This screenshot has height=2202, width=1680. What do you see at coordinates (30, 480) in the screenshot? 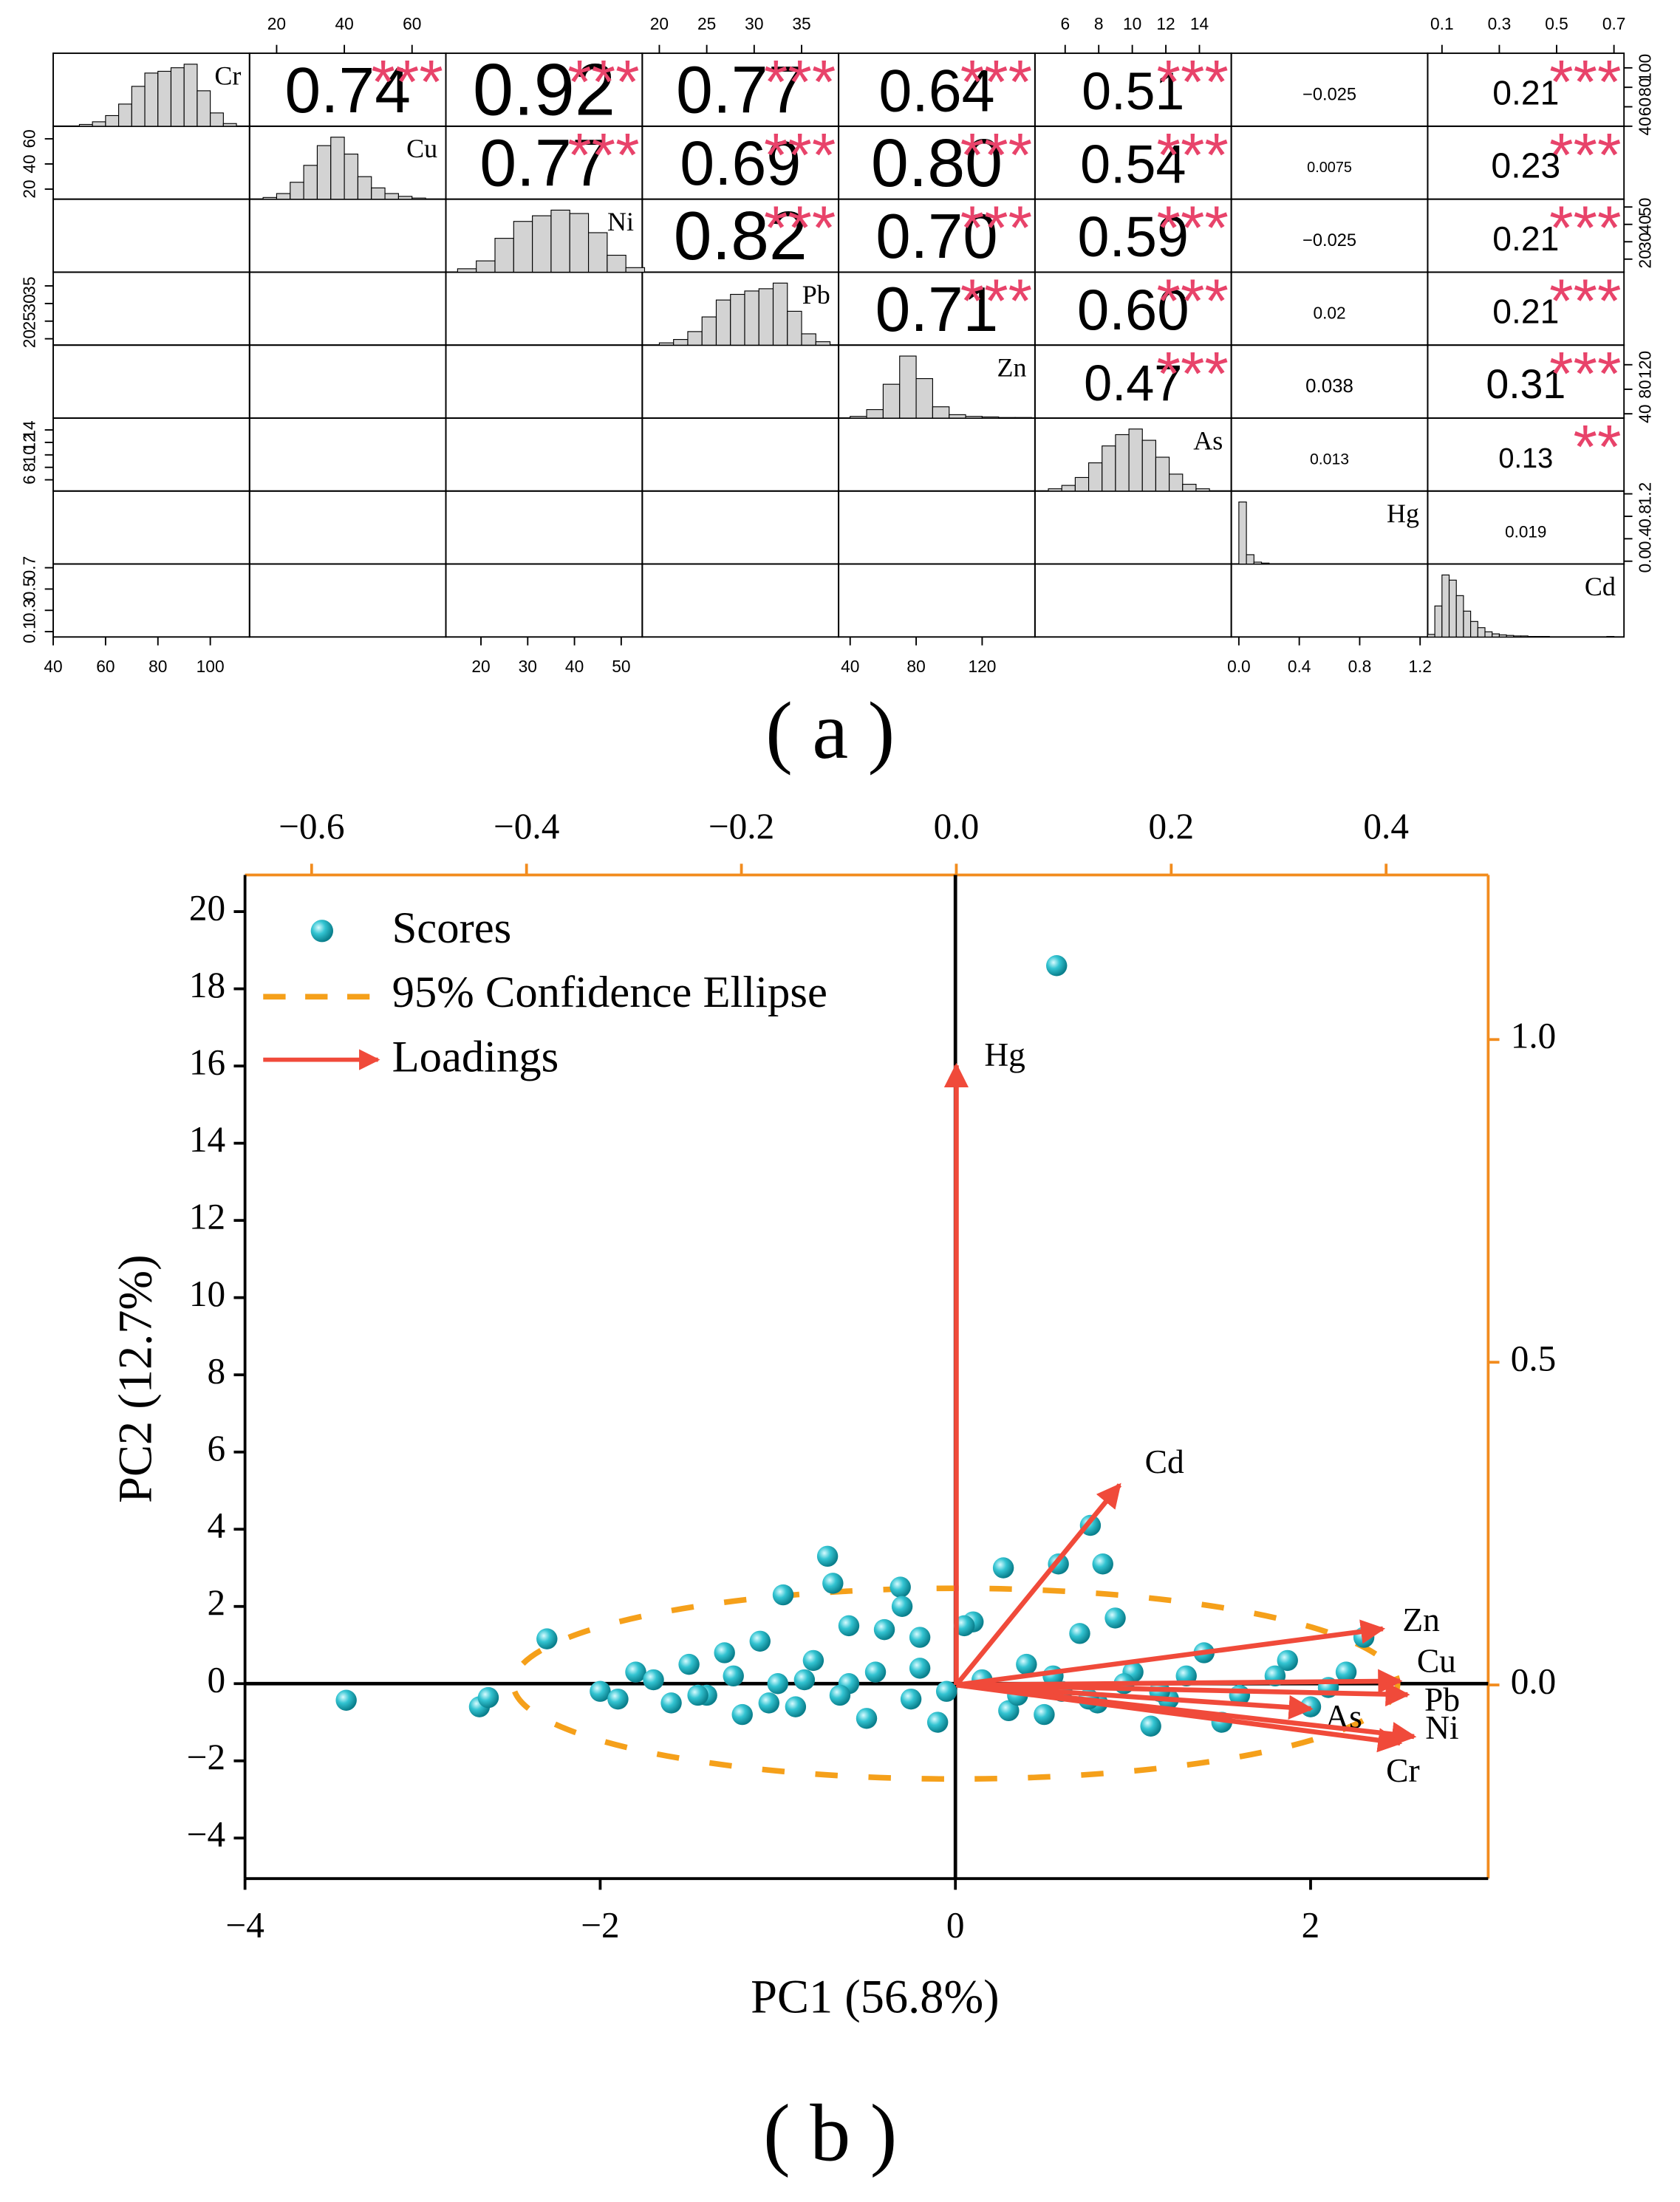
I see `y-tick-label: 6` at bounding box center [30, 480].